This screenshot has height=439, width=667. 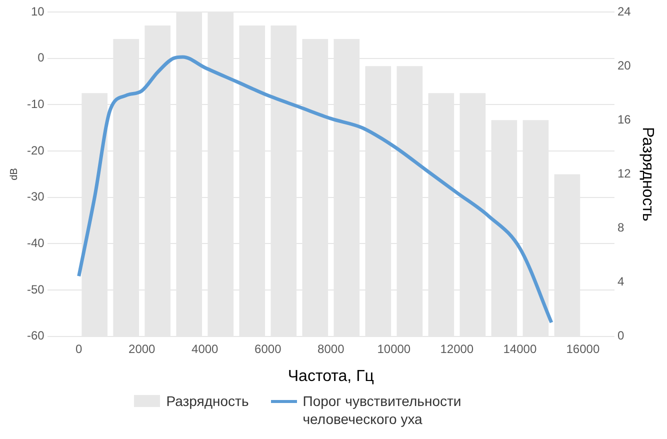 I want to click on y2-tick-label: 0, so click(x=620, y=335).